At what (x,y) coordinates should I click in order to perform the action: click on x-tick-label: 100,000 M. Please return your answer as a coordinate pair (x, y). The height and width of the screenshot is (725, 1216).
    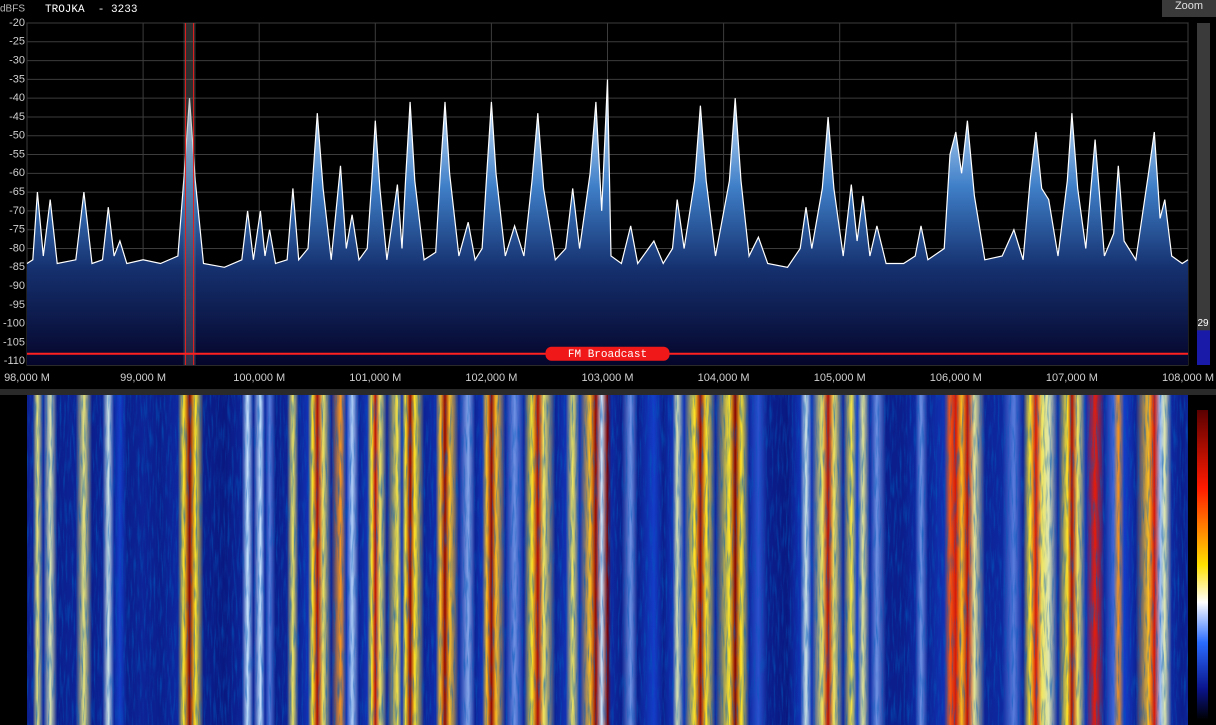
    Looking at the image, I should click on (259, 378).